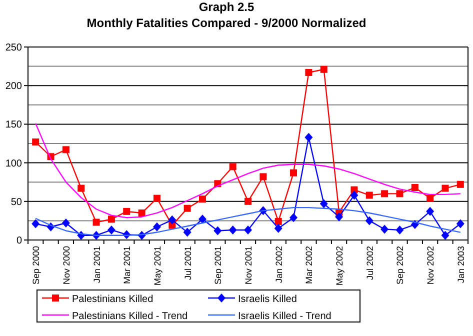 The height and width of the screenshot is (336, 473). What do you see at coordinates (218, 265) in the screenshot?
I see `x-tick-label: Sep 2001` at bounding box center [218, 265].